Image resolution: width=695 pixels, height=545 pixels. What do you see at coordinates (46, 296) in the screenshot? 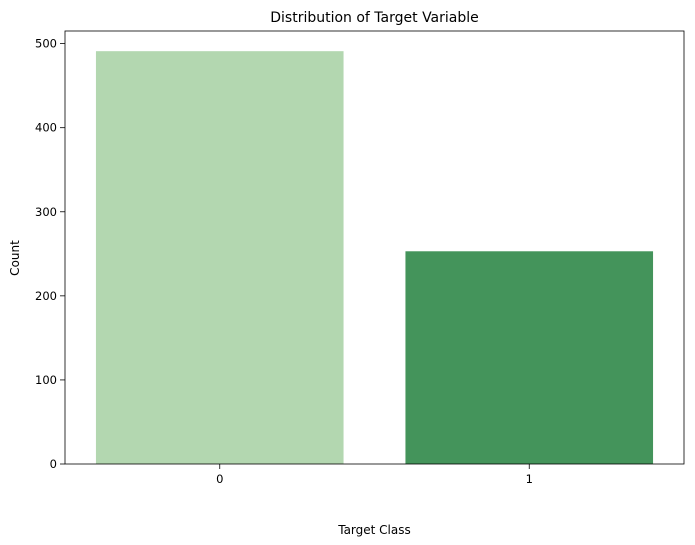
I see `y-tick-label-200: 200` at bounding box center [46, 296].